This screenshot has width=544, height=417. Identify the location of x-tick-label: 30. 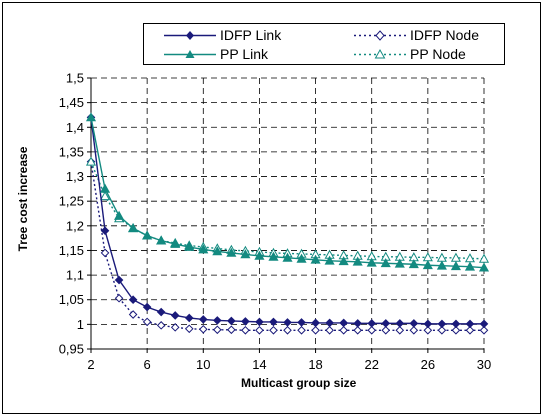
(484, 364).